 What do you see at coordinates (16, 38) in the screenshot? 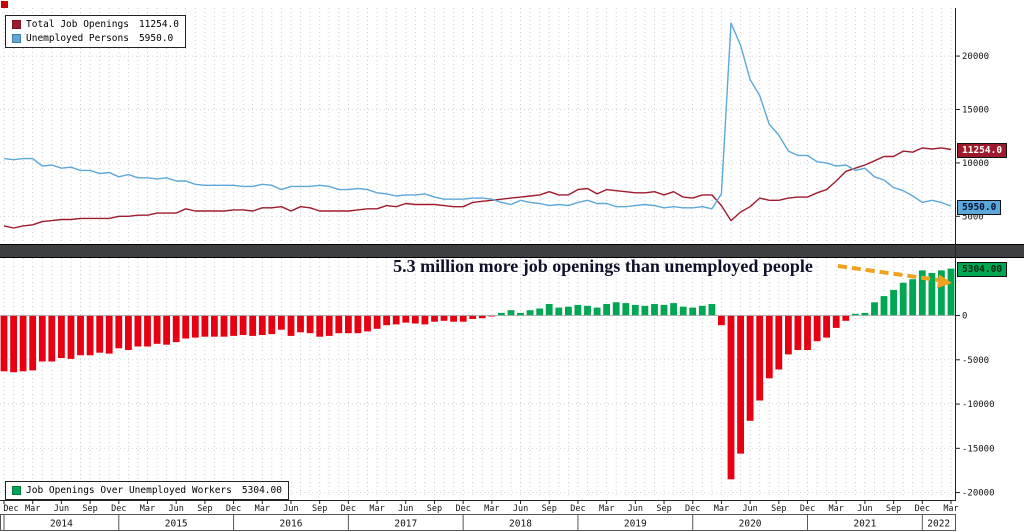
I see `unemployed-swatch` at bounding box center [16, 38].